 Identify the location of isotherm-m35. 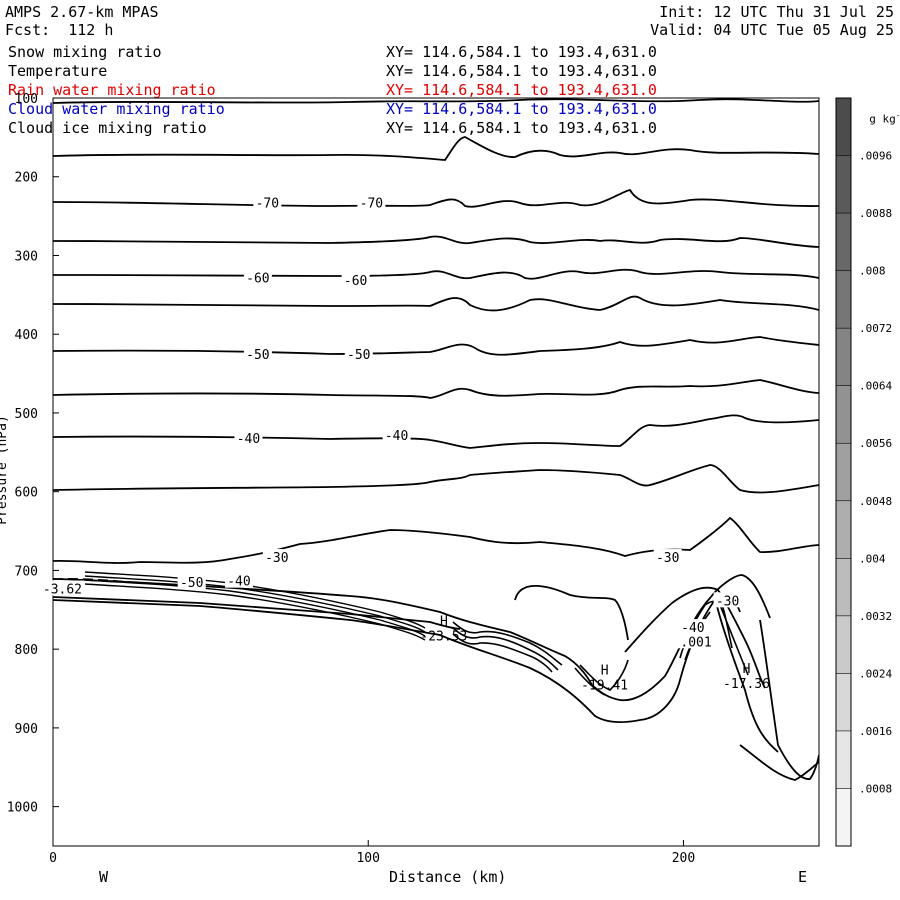
(436, 479).